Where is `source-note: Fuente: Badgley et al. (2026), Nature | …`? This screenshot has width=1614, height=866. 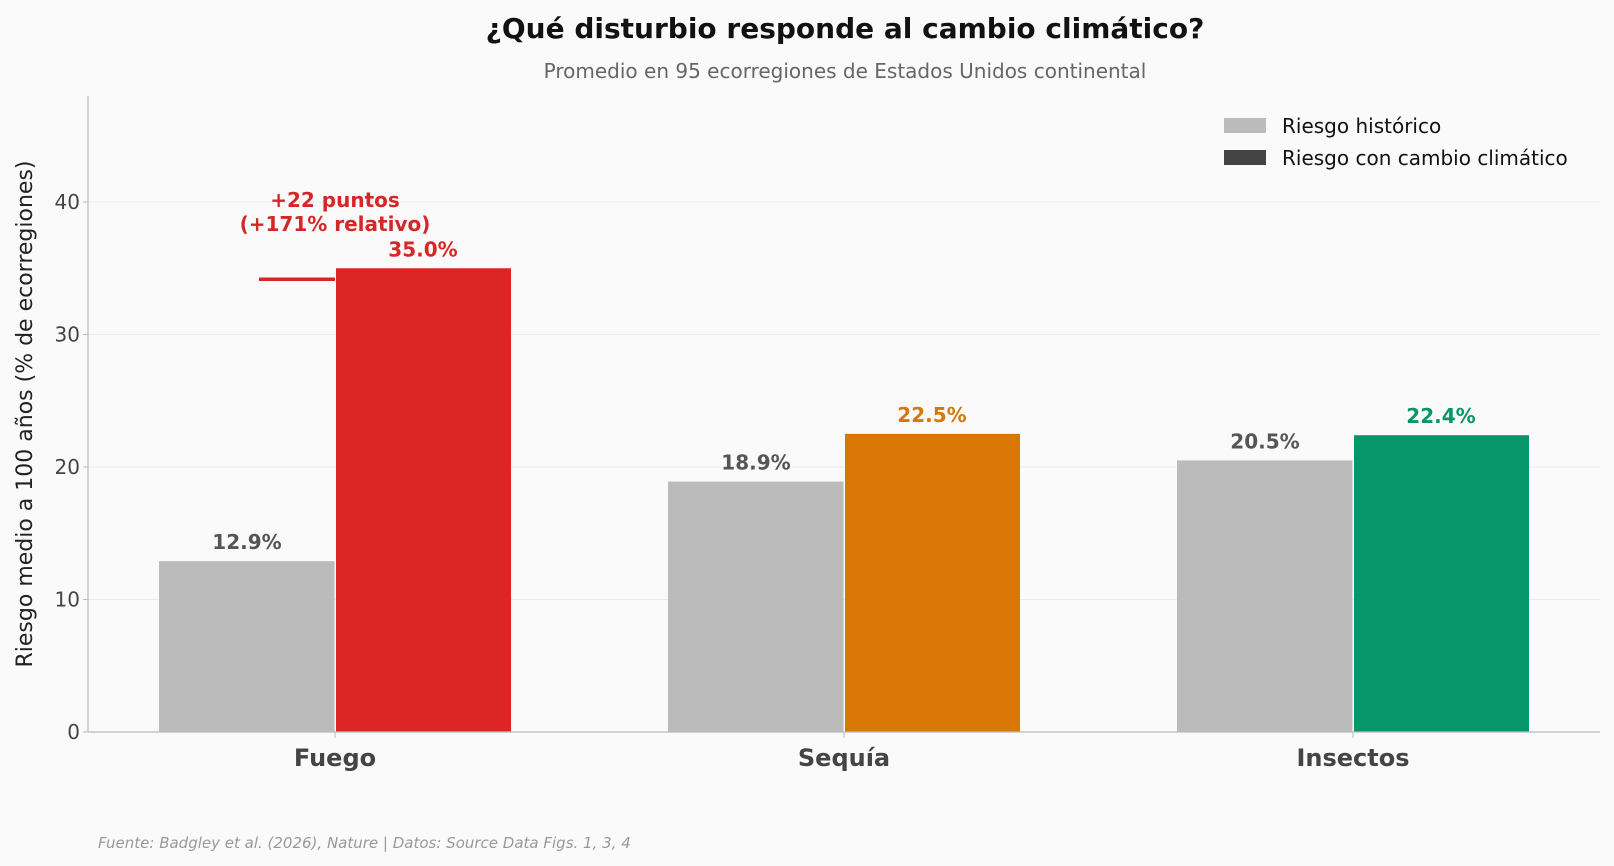 source-note: Fuente: Badgley et al. (2026), Nature | … is located at coordinates (364, 843).